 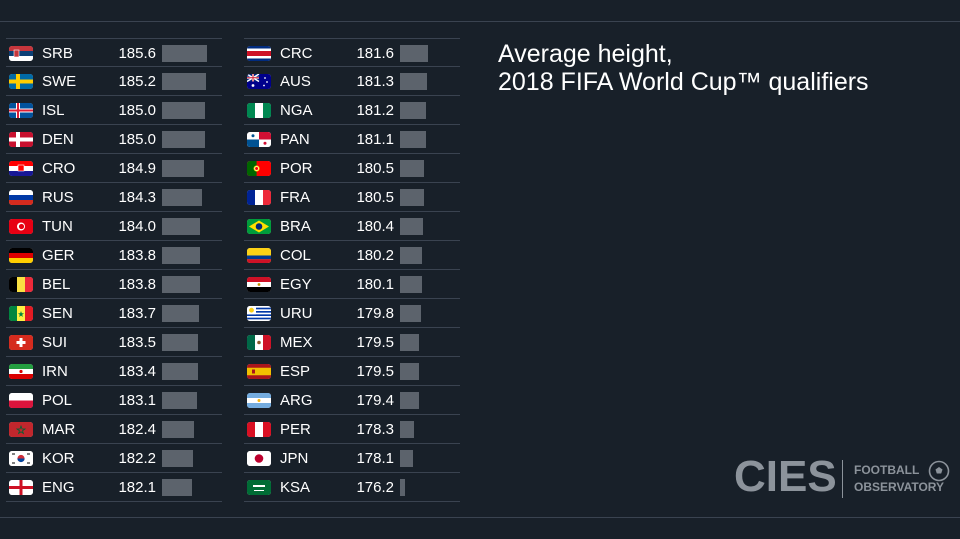 I want to click on country-code: URU, so click(x=296, y=313).